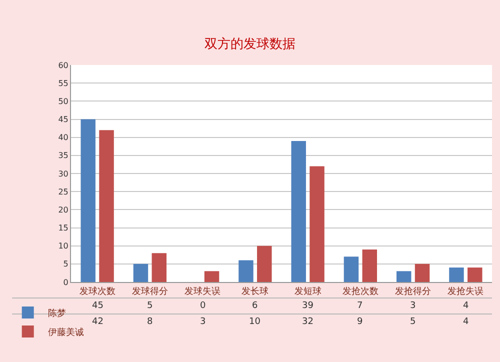  Describe the element at coordinates (466, 291) in the screenshot. I see `x-tick-label: 发抢失误` at that location.